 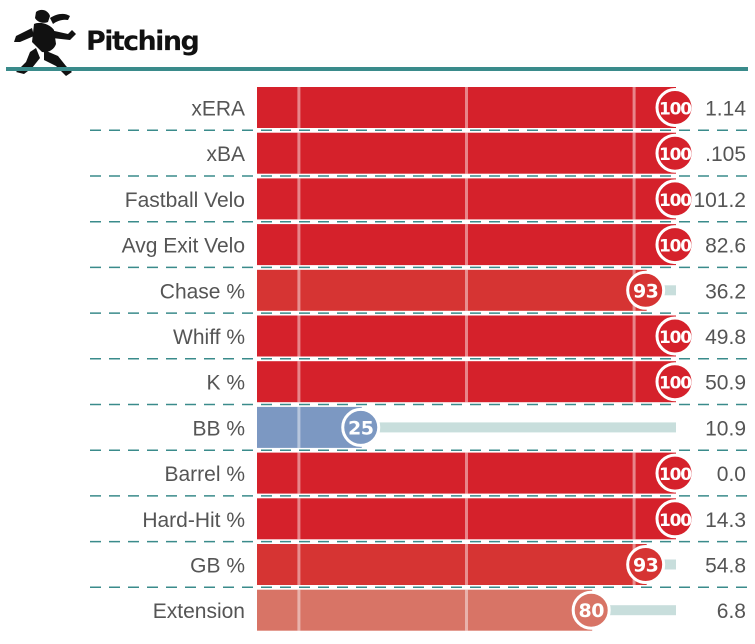 I want to click on stat-value: 14.3, so click(x=725, y=520).